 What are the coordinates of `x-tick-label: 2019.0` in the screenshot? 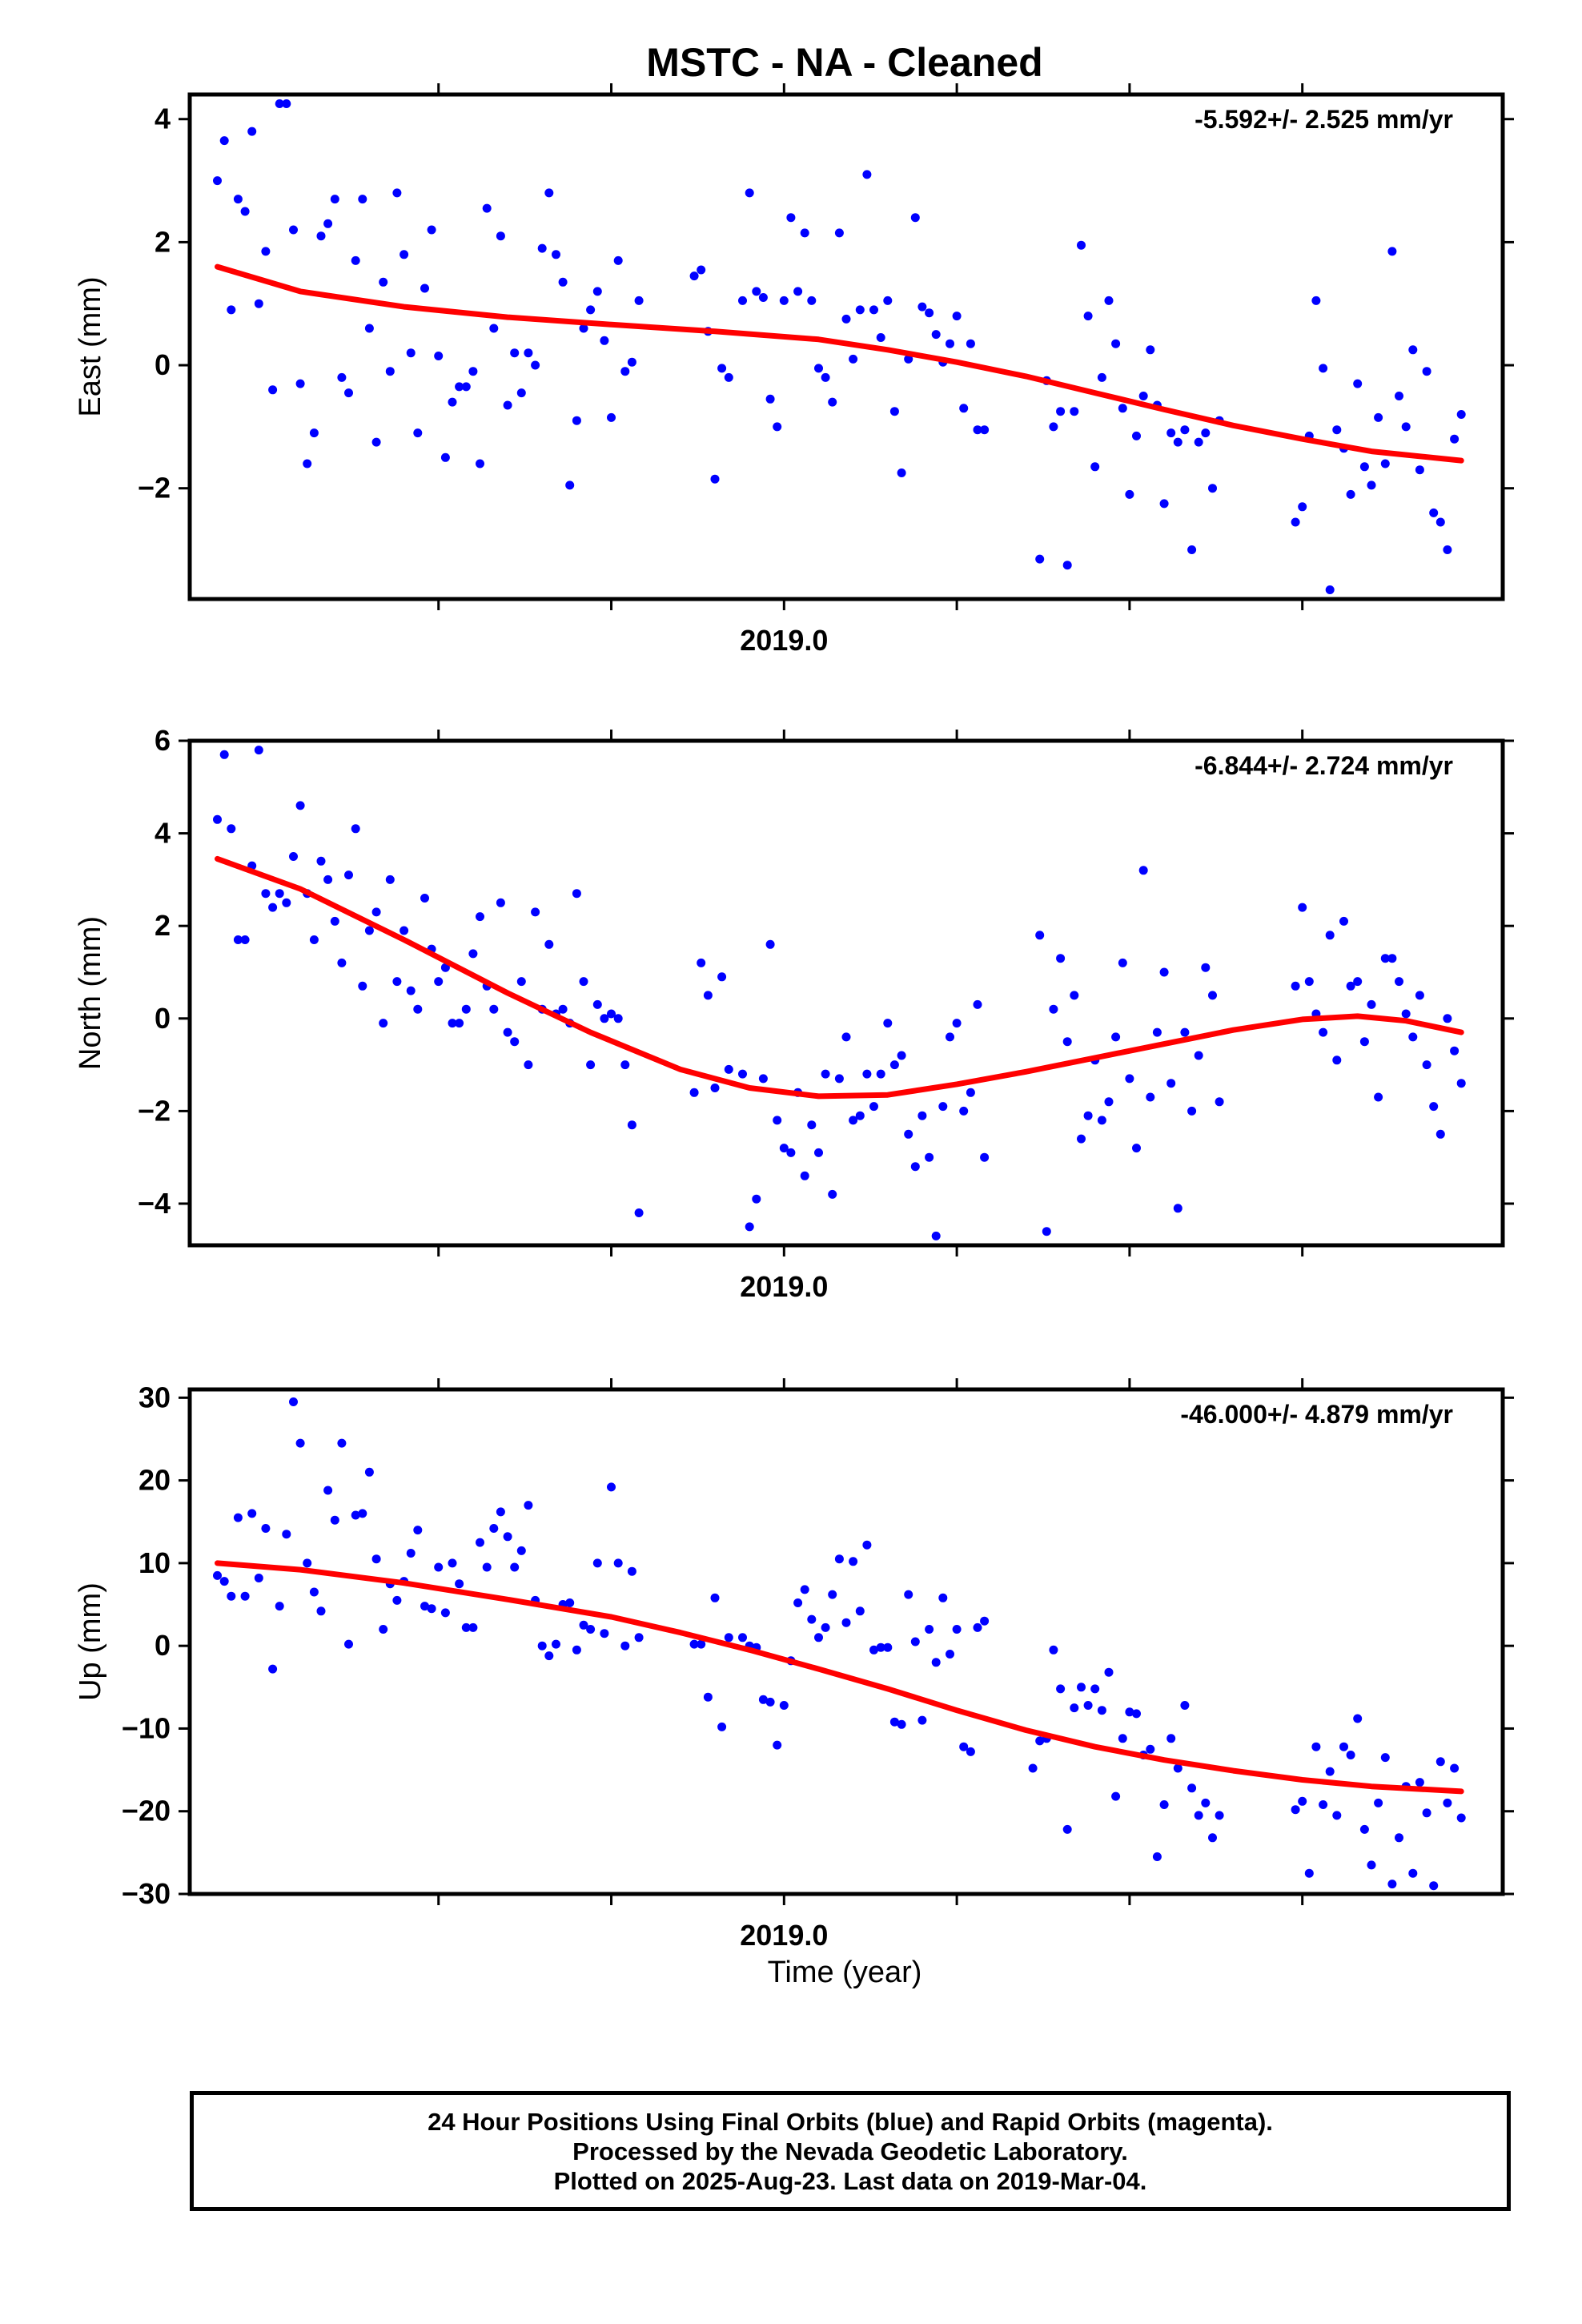 It's located at (784, 1286).